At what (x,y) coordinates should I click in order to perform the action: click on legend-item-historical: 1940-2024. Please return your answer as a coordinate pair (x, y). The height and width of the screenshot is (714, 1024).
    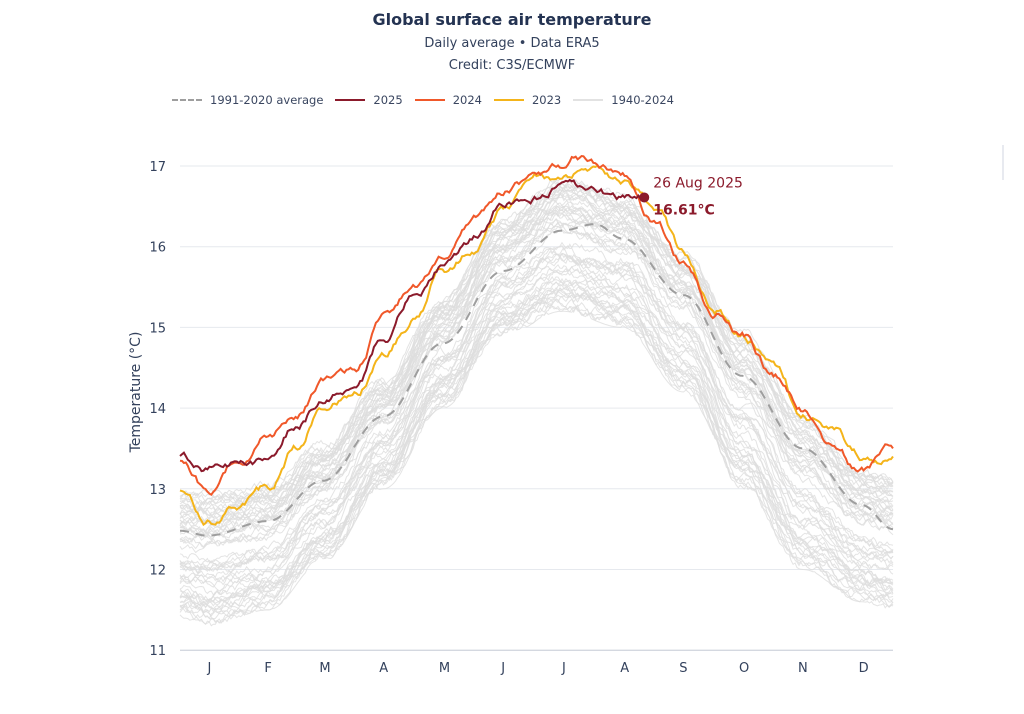
    Looking at the image, I should click on (623, 100).